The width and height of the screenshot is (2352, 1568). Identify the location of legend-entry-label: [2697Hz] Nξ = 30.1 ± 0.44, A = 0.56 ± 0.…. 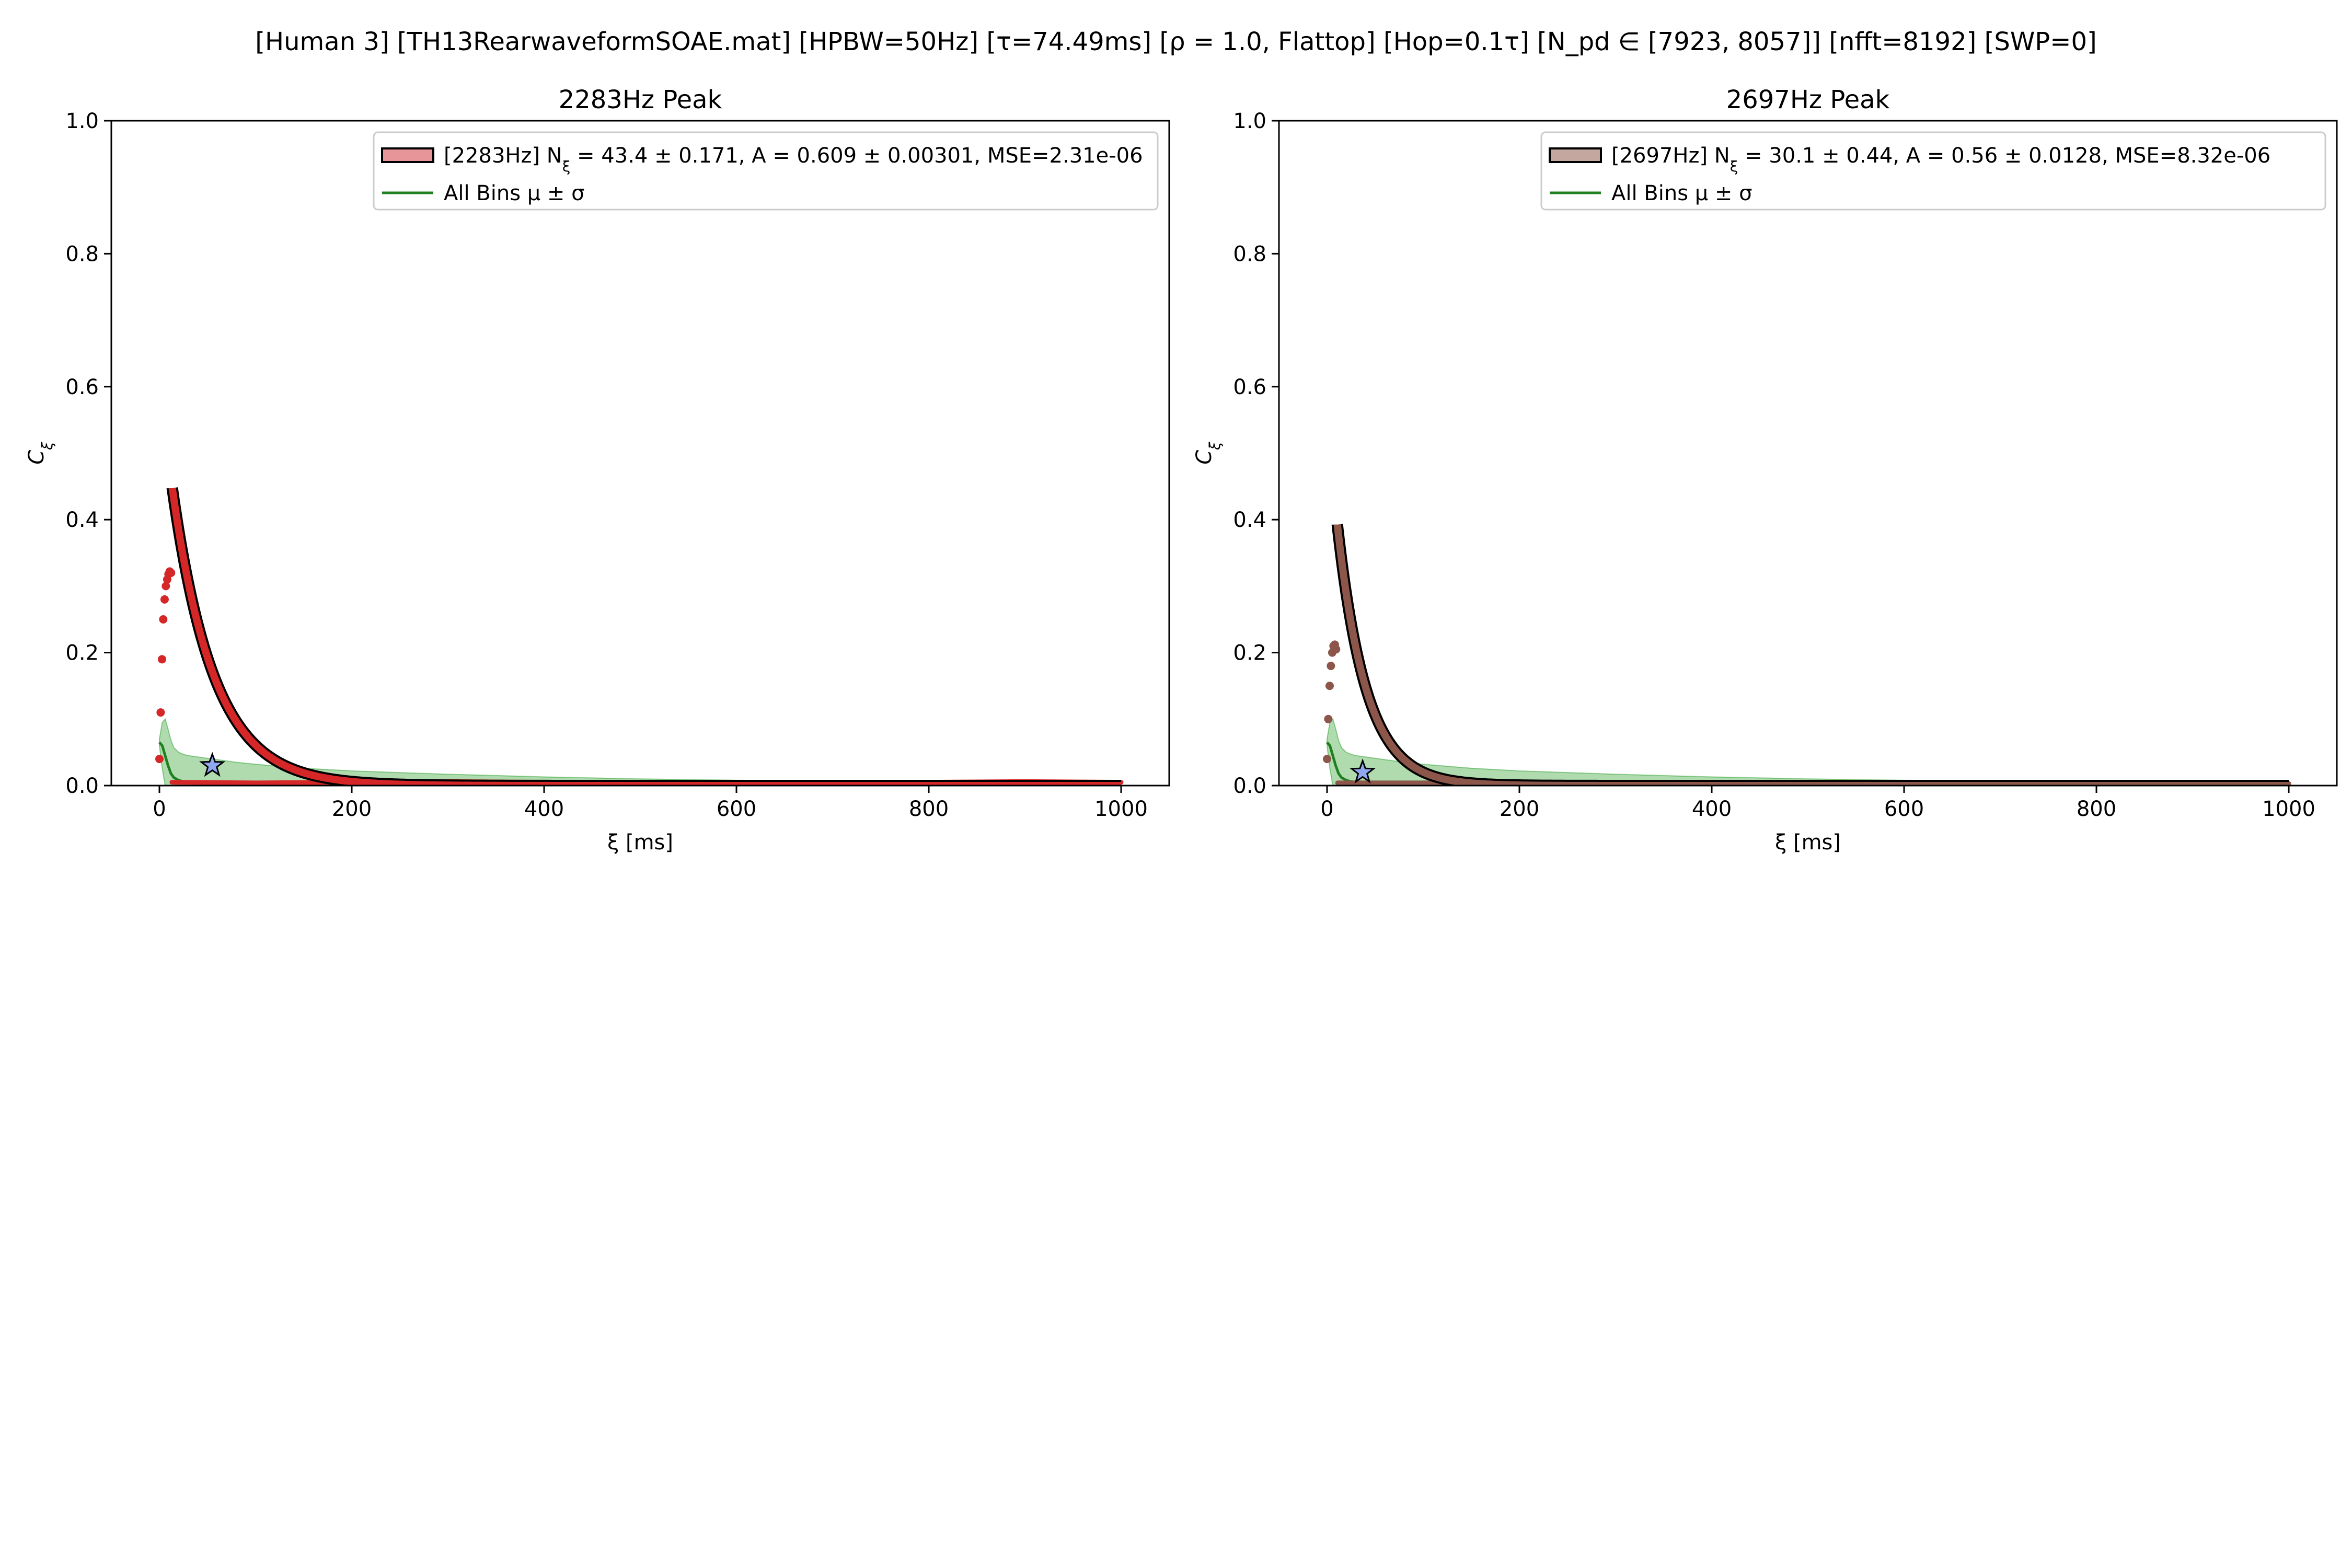
(1940, 159).